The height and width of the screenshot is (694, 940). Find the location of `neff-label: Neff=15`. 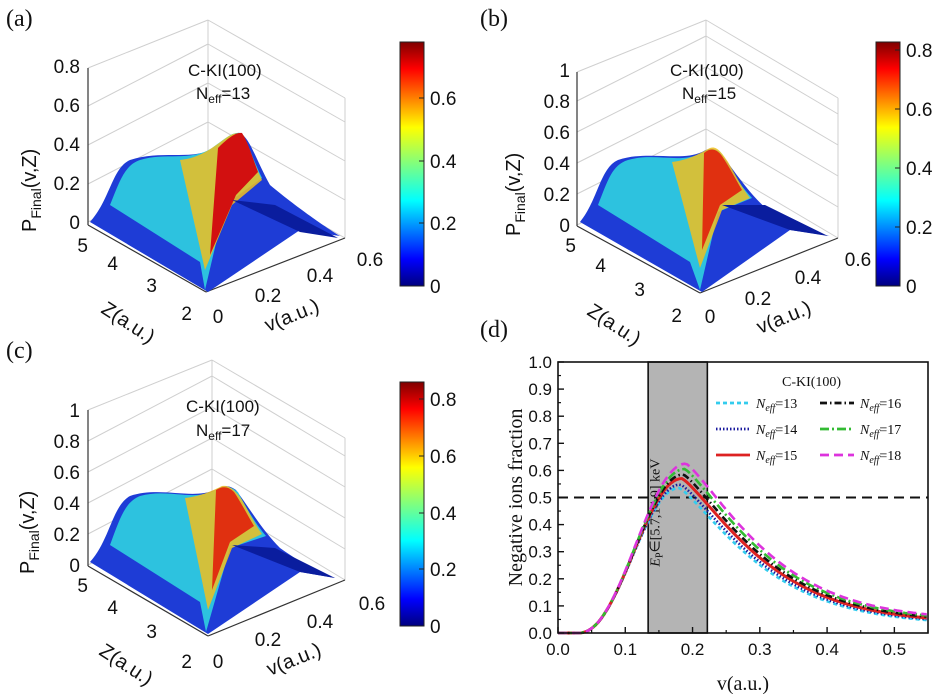

neff-label: Neff=15 is located at coordinates (709, 95).